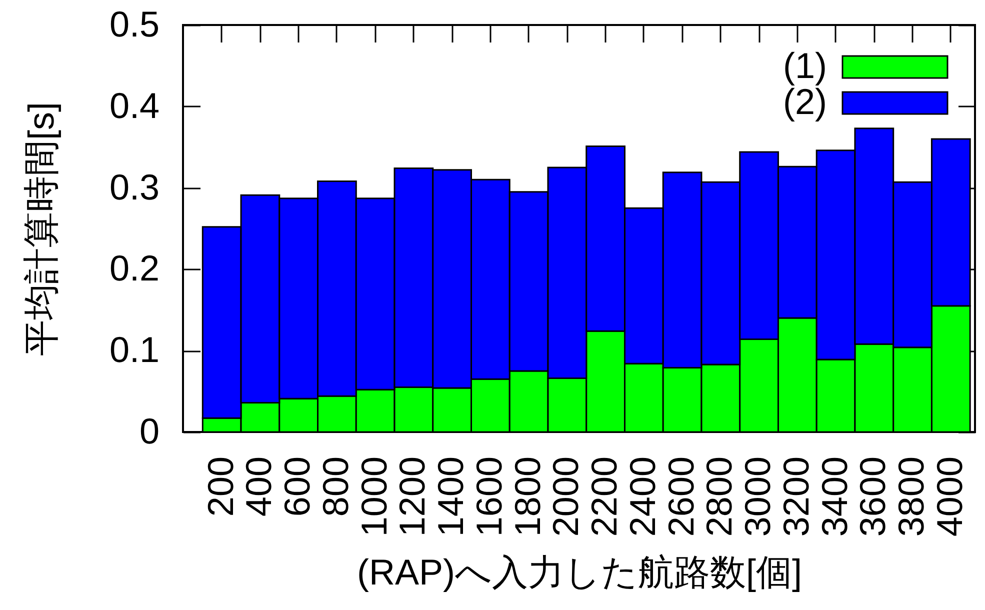 The width and height of the screenshot is (985, 610). I want to click on y-tick-label: 0.4, so click(134, 105).